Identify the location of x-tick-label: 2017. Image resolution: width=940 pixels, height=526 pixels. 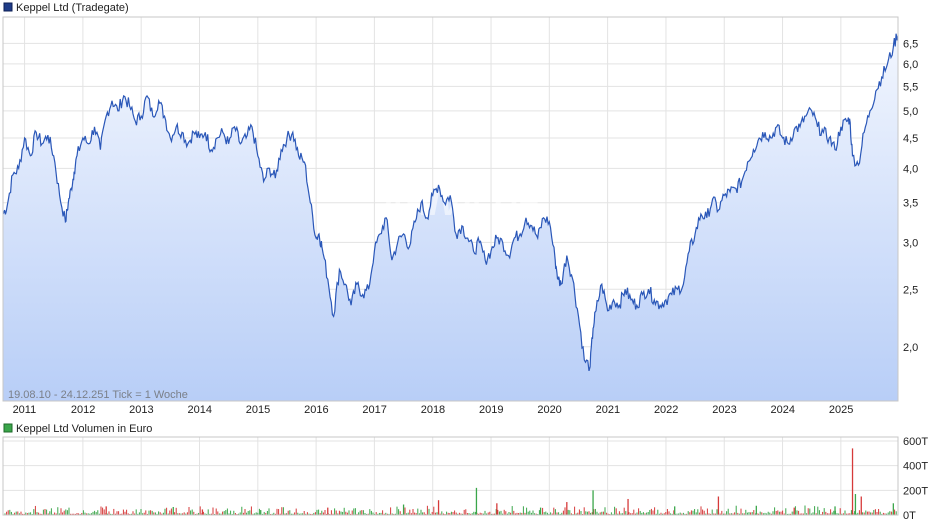
(374, 410).